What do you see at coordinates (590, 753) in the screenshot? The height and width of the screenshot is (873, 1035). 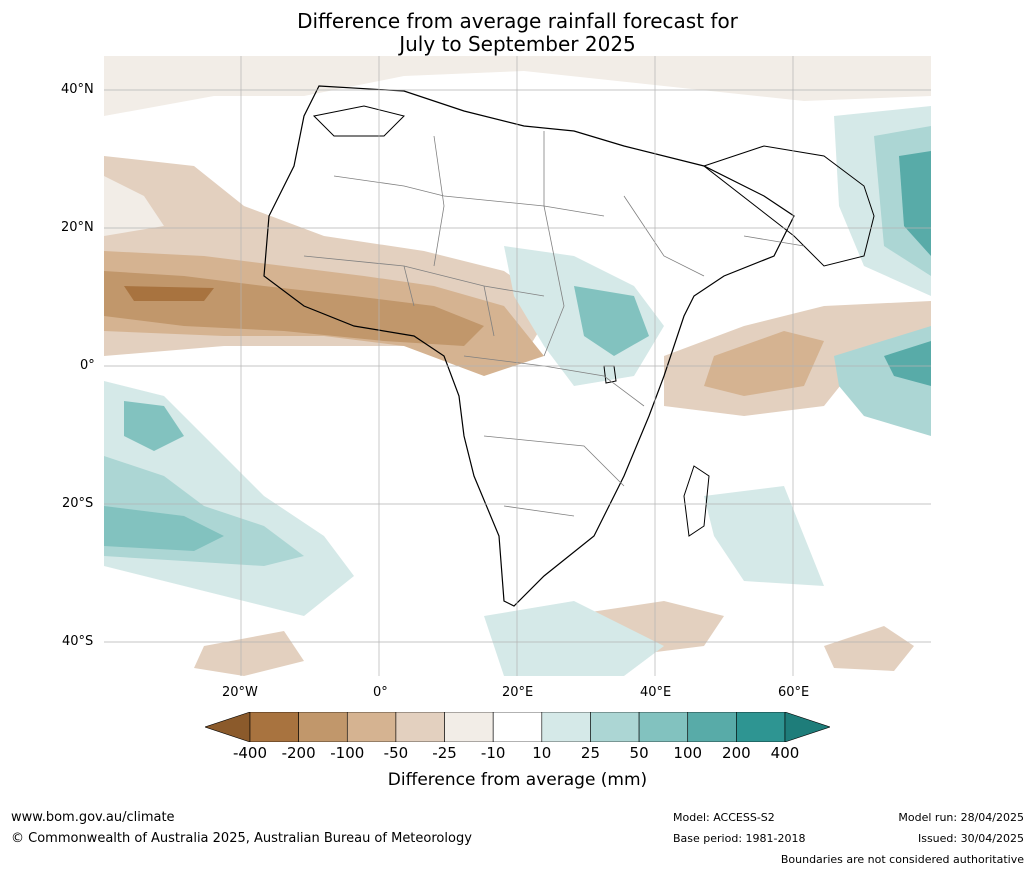 I see `legend-tick-label: 25` at bounding box center [590, 753].